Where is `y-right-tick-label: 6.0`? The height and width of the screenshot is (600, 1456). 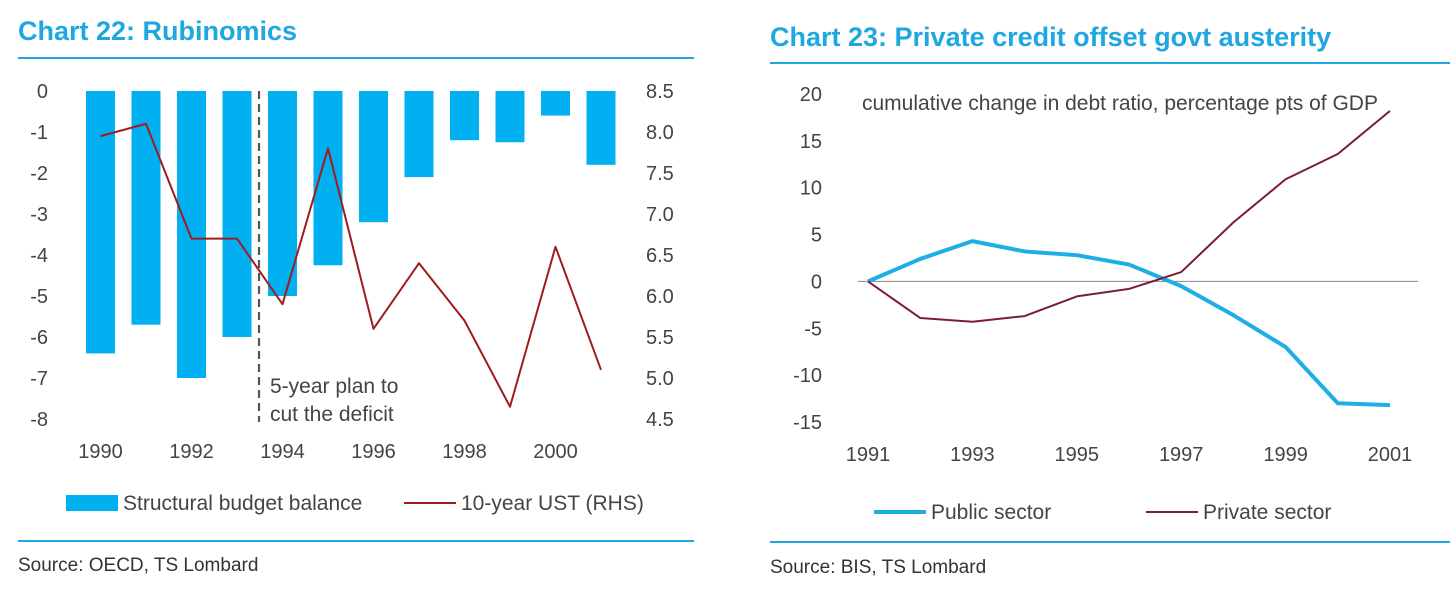 y-right-tick-label: 6.0 is located at coordinates (660, 297).